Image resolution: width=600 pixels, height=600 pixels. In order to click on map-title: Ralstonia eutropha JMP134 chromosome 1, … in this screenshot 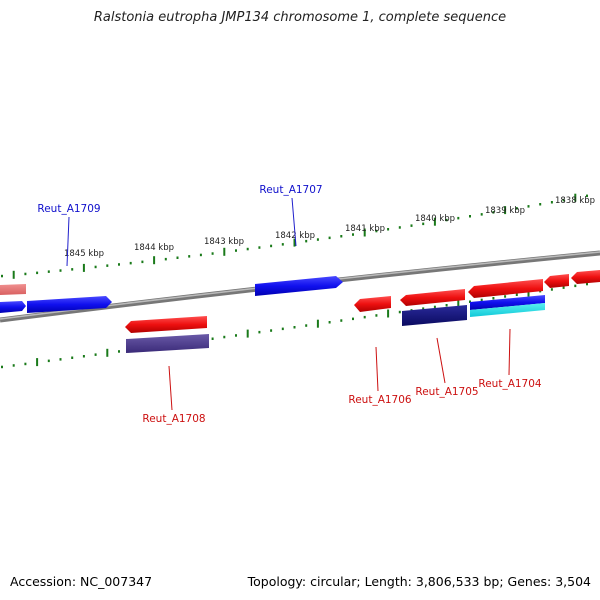, I will do `click(300, 17)`.